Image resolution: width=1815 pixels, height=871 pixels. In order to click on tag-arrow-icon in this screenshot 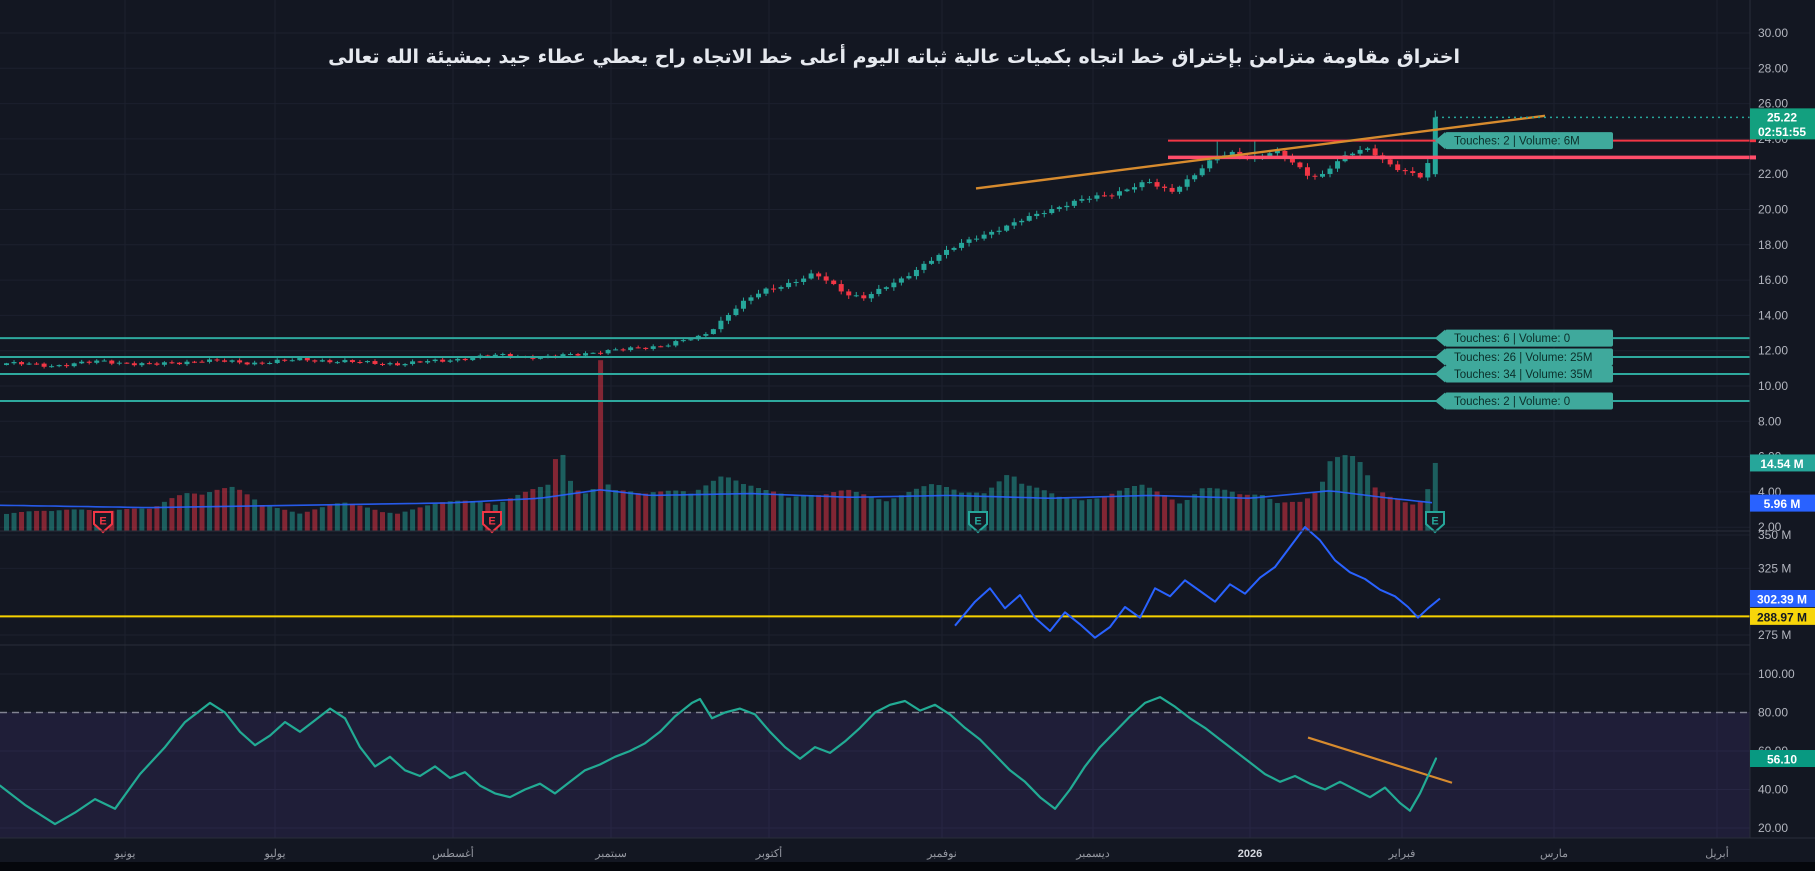, I will do `click(1440, 141)`.